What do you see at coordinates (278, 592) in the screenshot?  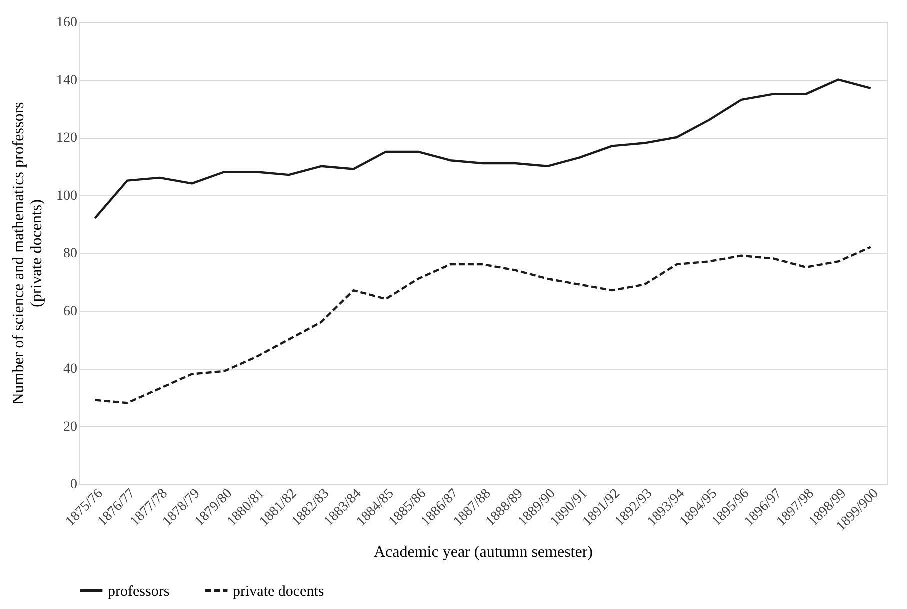 I see `legend-label: private docents` at bounding box center [278, 592].